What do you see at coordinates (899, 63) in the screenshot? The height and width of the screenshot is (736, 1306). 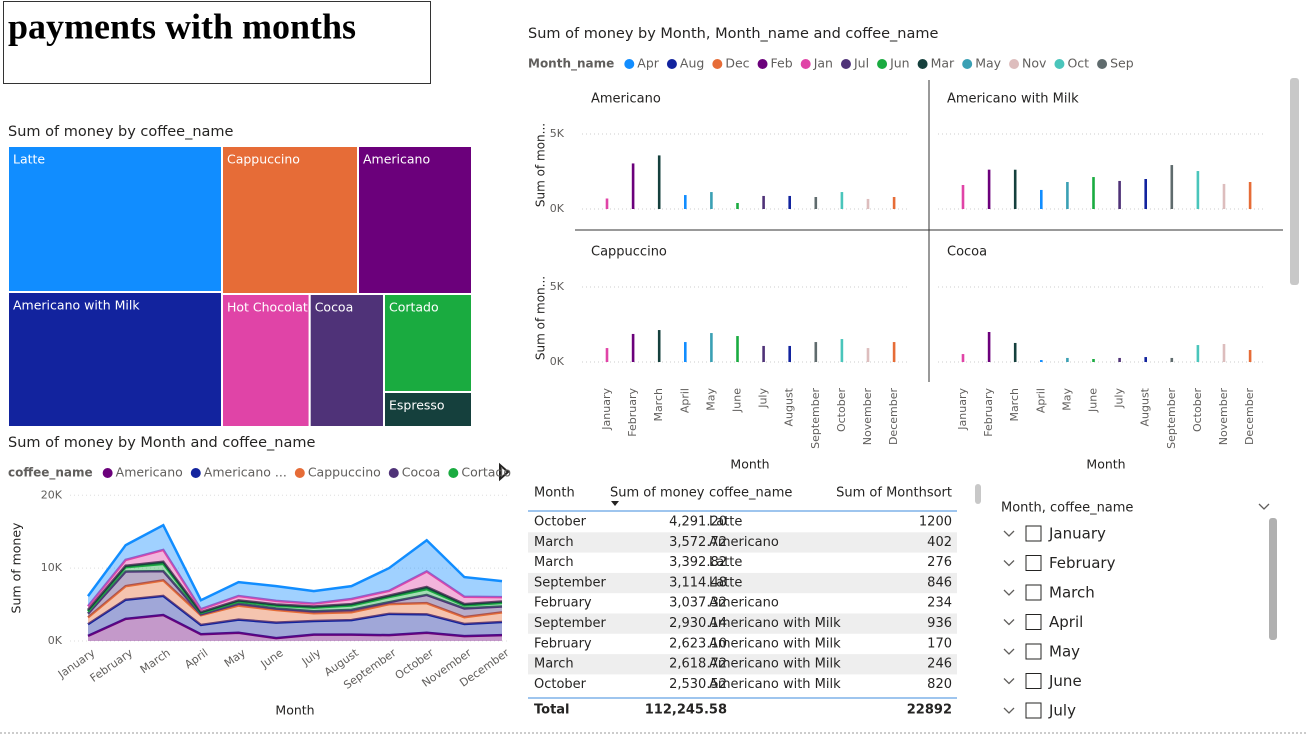 I see `legend-label: Jun` at bounding box center [899, 63].